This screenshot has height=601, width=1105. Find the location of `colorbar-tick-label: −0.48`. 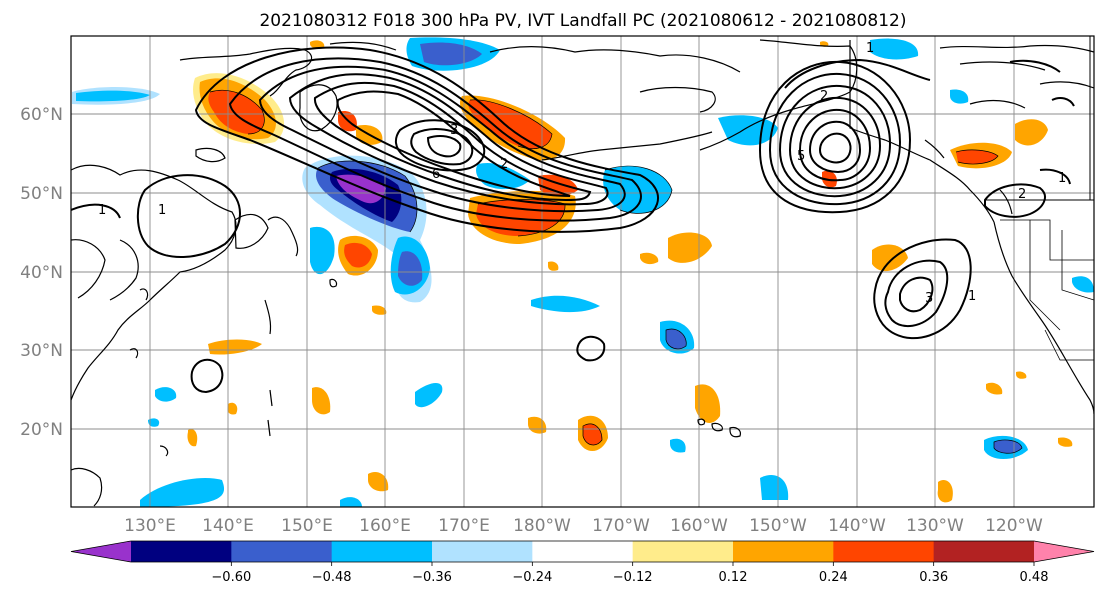

colorbar-tick-label: −0.48 is located at coordinates (332, 577).